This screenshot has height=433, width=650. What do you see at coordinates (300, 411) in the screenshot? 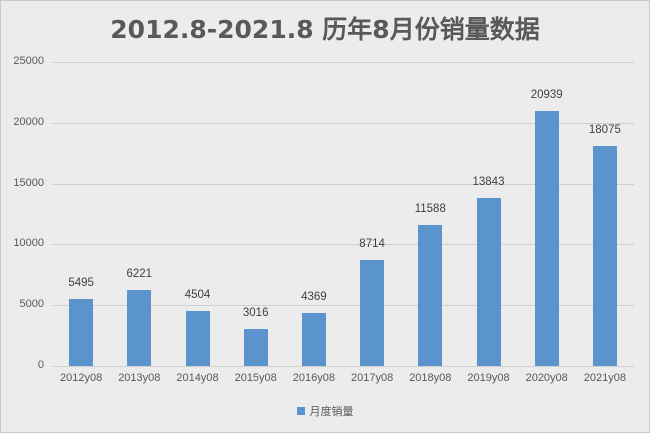
I see `legend-swatch` at bounding box center [300, 411].